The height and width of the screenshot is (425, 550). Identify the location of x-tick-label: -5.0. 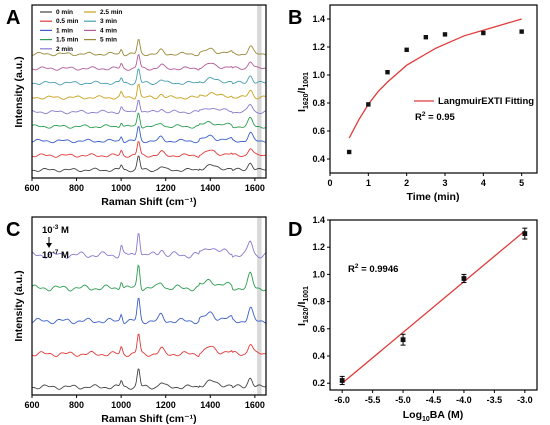
(403, 400).